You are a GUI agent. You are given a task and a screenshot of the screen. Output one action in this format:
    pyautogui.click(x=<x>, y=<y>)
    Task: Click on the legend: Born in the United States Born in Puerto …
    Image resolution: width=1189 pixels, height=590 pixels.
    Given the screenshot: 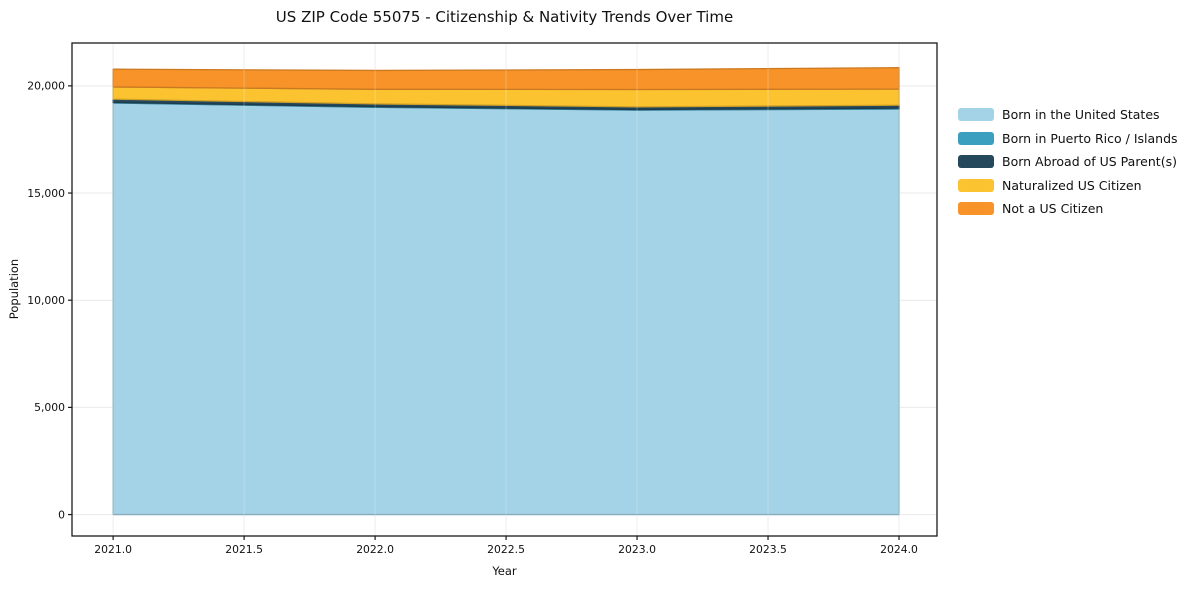 What is the action you would take?
    pyautogui.click(x=1068, y=162)
    